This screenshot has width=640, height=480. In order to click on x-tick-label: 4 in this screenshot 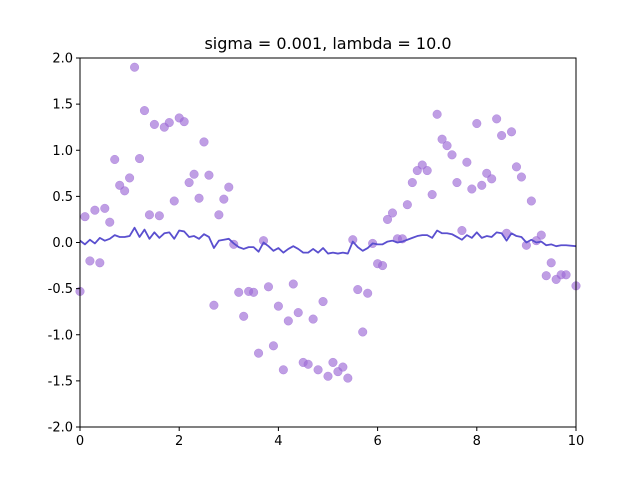, I will do `click(278, 441)`.